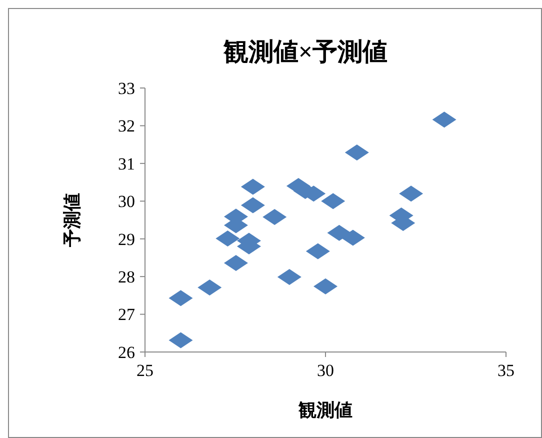 The height and width of the screenshot is (438, 542). Describe the element at coordinates (126, 202) in the screenshot. I see `y-tick-label: 30` at that location.